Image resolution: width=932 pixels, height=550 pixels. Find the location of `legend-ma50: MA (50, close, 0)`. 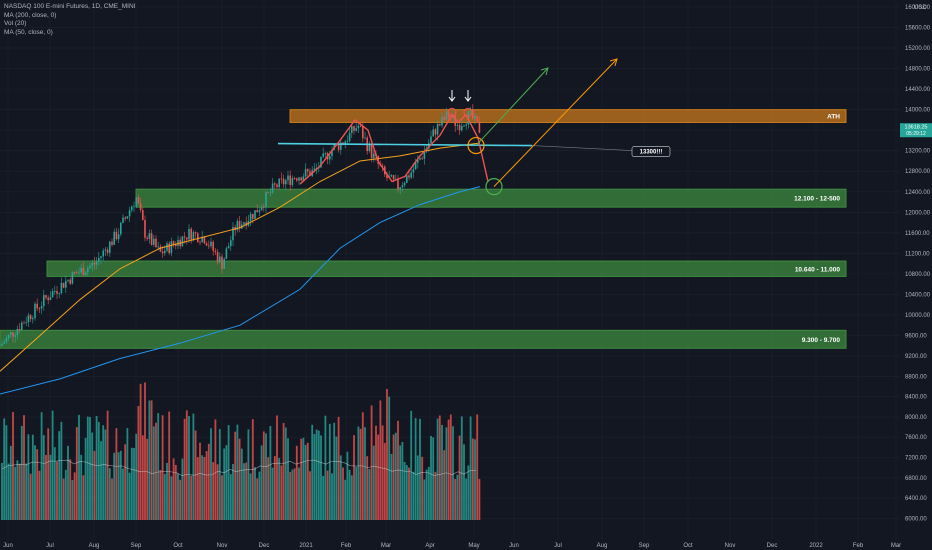

legend-ma50: MA (50, close, 0) is located at coordinates (28, 32).